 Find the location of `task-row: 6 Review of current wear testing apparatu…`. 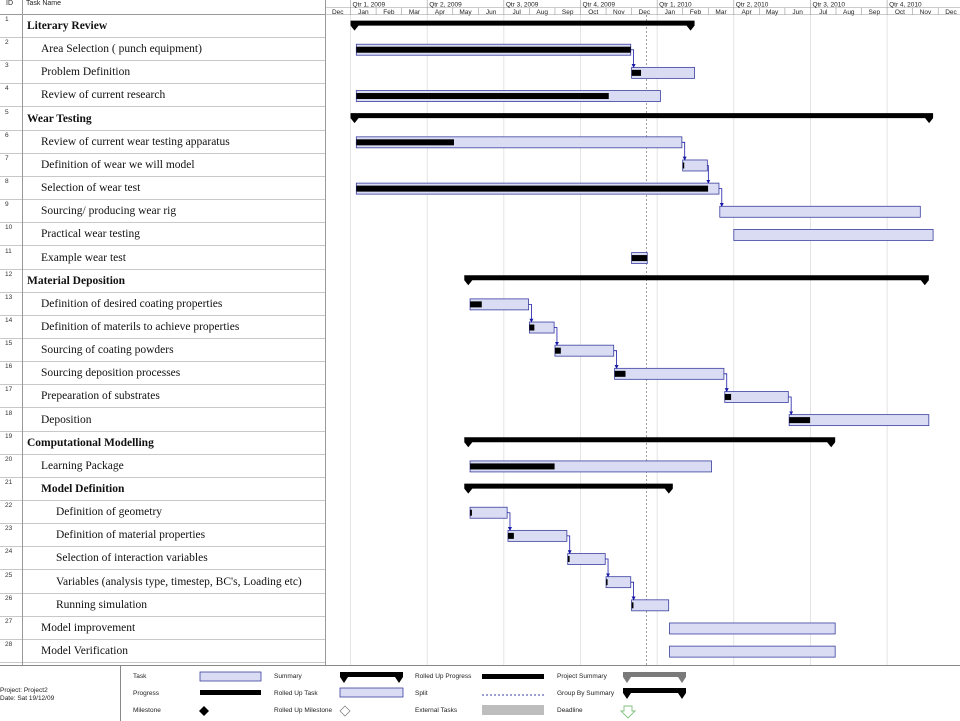

task-row: 6 Review of current wear testing apparatu… is located at coordinates (162, 142).